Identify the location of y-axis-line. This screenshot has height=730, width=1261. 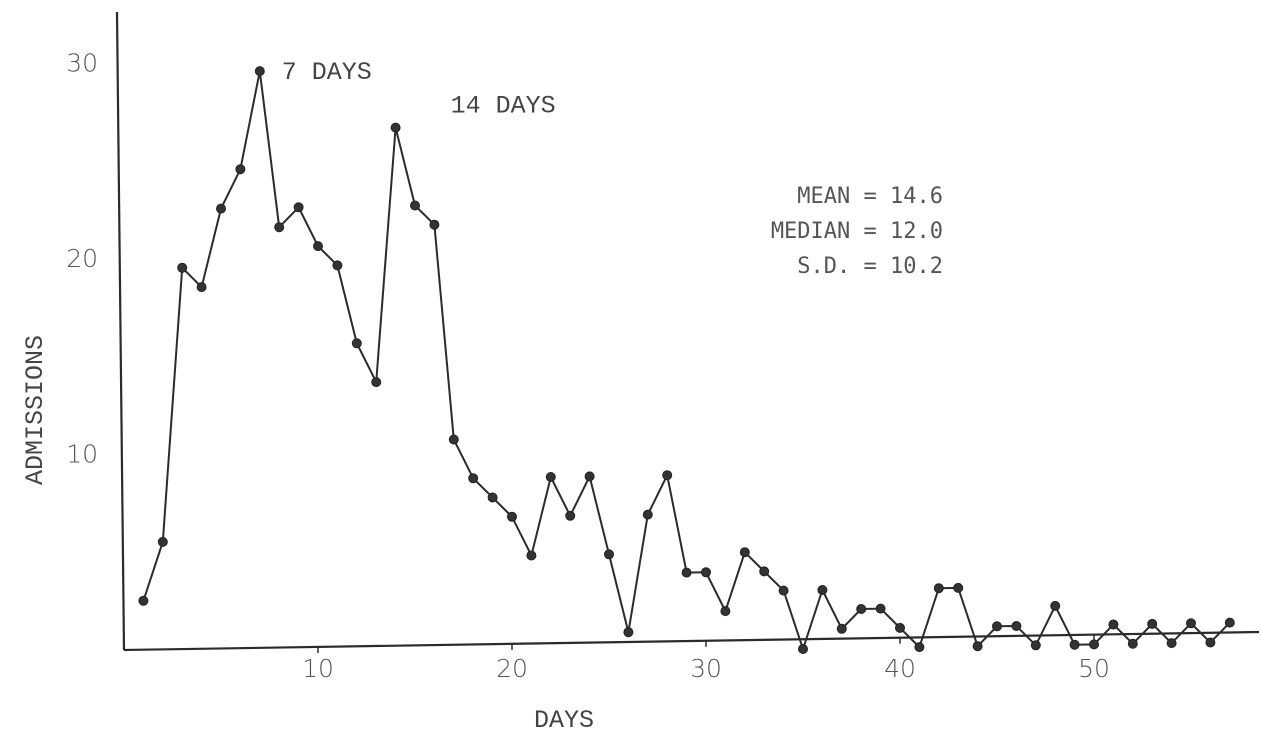
(120, 331).